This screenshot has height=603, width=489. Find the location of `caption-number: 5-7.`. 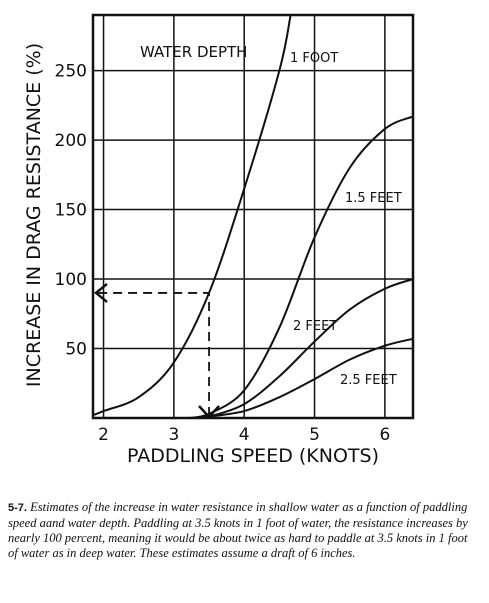

caption-number: 5-7. is located at coordinates (17, 508).